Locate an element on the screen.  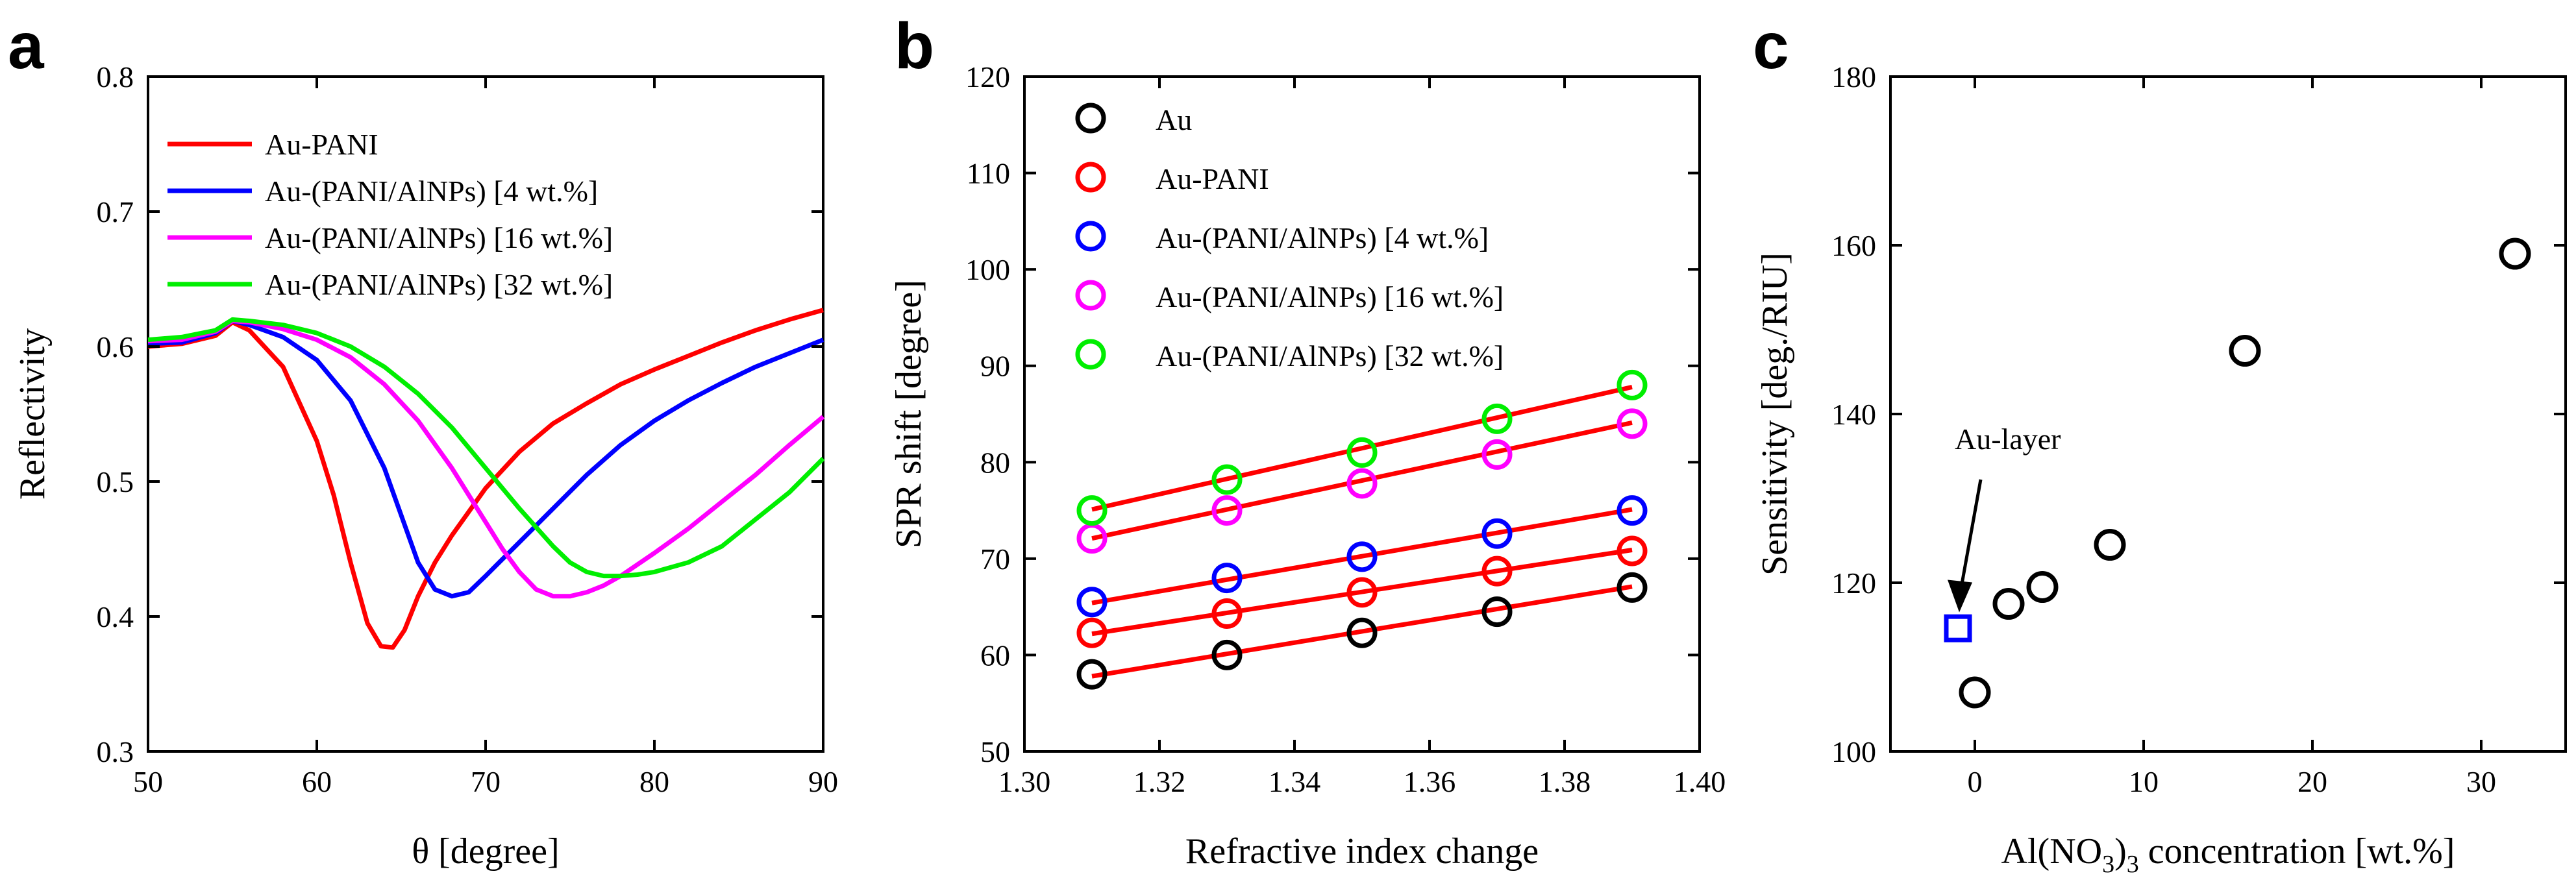
panel-c-x-tick-label: 10 is located at coordinates (2144, 781).